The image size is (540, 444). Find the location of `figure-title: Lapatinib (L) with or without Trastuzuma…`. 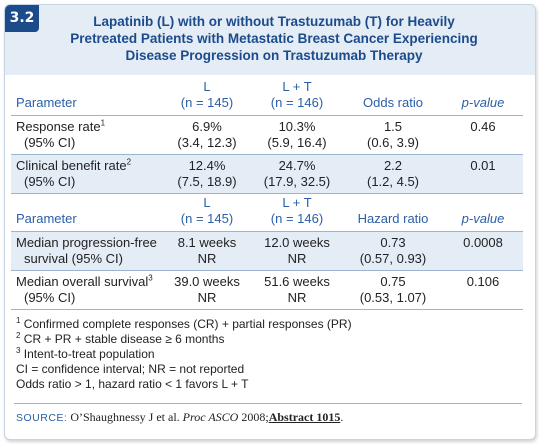

figure-title: Lapatinib (L) with or without Trastuzuma… is located at coordinates (274, 38).